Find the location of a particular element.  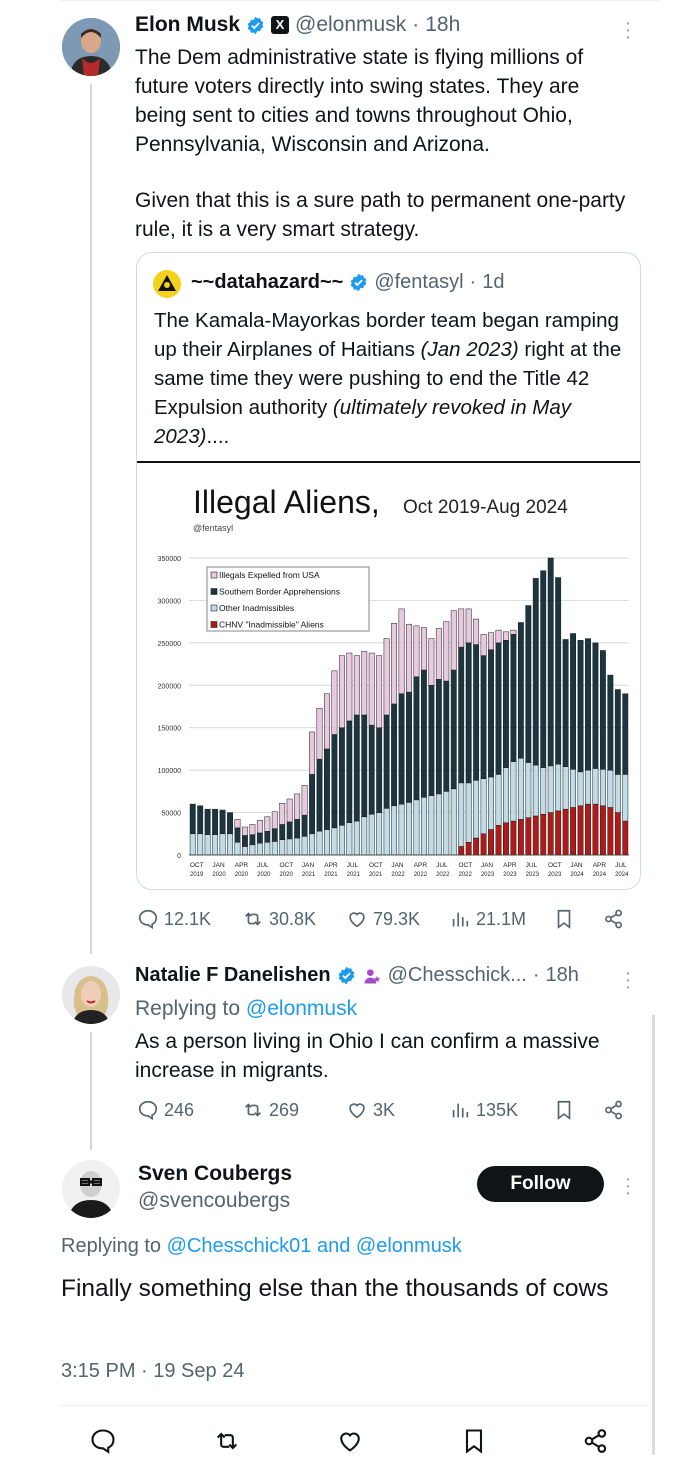

replying-link: @elonmusk is located at coordinates (301, 1008).